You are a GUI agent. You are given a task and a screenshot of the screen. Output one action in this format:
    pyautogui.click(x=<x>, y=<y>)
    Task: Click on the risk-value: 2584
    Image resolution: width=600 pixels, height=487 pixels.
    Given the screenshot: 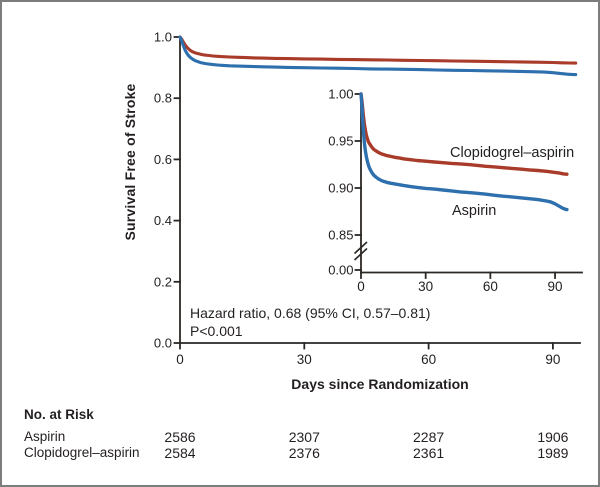 What is the action you would take?
    pyautogui.click(x=180, y=453)
    